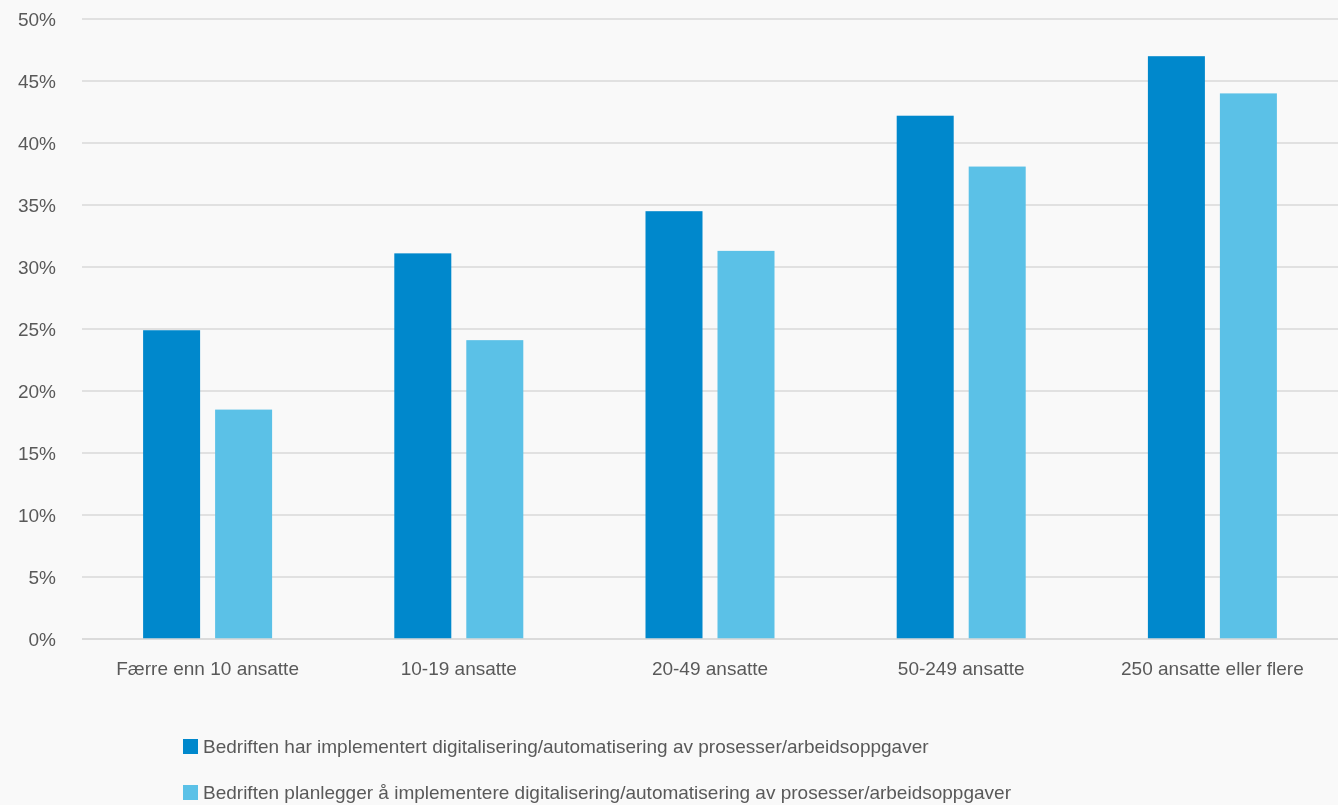  Describe the element at coordinates (961, 668) in the screenshot. I see `x-tick-label: 50-249 ansatte` at that location.